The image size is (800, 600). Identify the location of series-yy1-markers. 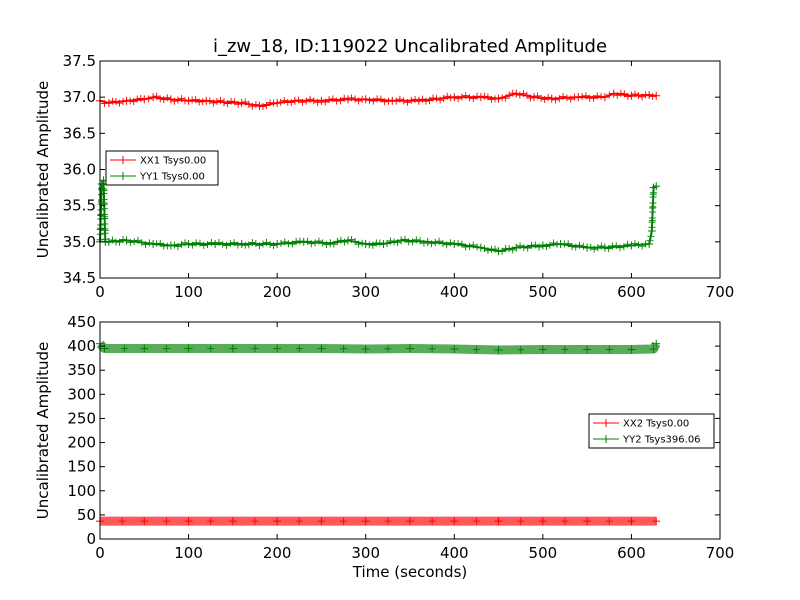
(376, 217).